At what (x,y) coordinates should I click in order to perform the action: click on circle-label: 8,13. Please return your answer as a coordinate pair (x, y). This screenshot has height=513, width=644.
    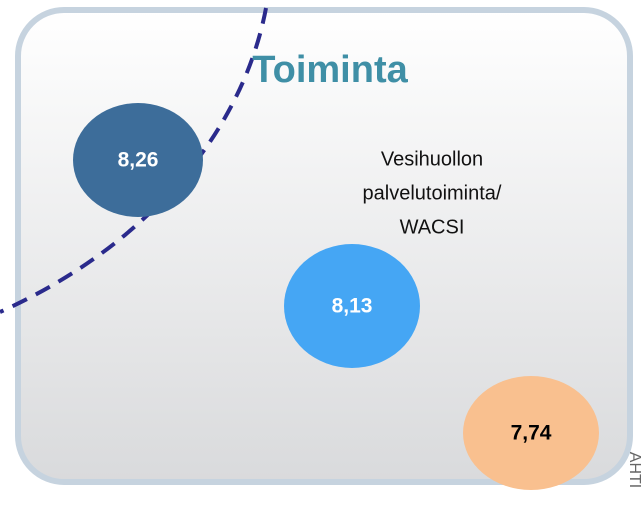
    Looking at the image, I should click on (352, 306).